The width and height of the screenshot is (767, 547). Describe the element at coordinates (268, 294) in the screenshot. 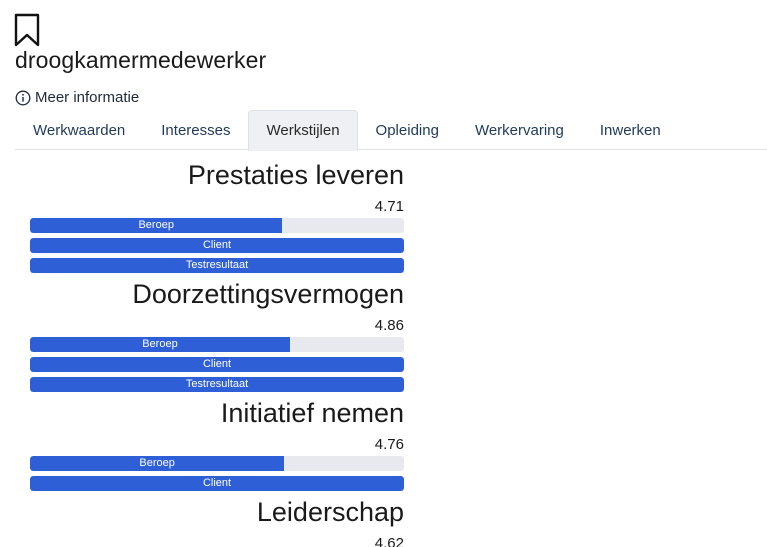

I see `section-title: Doorzettingsvermogen` at that location.